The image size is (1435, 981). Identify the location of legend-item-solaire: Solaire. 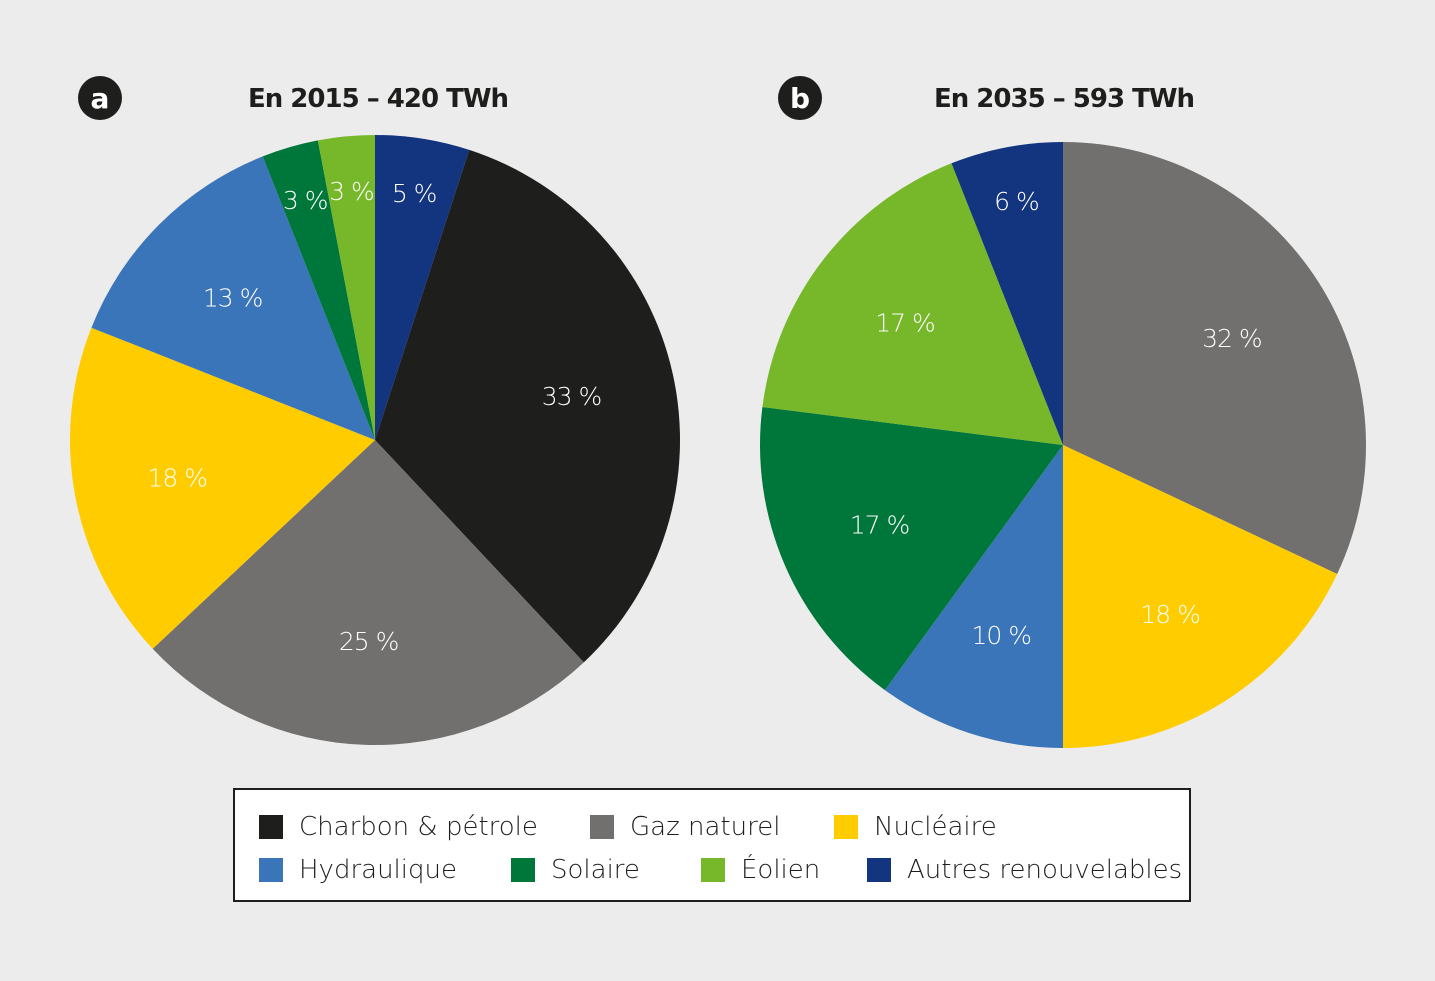
(575, 870).